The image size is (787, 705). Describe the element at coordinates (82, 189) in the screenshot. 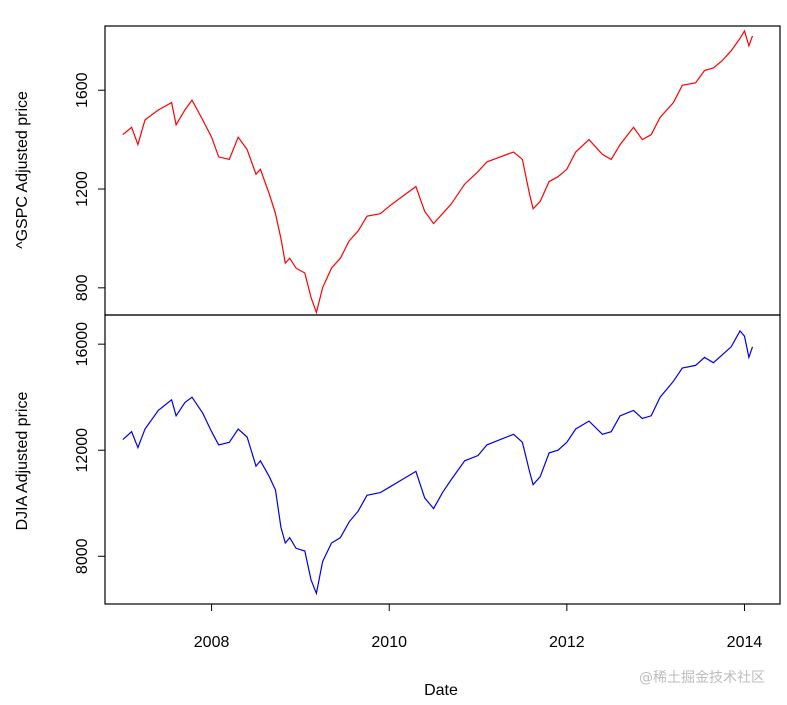

I see `gspc-y-tick-label: 1200` at that location.